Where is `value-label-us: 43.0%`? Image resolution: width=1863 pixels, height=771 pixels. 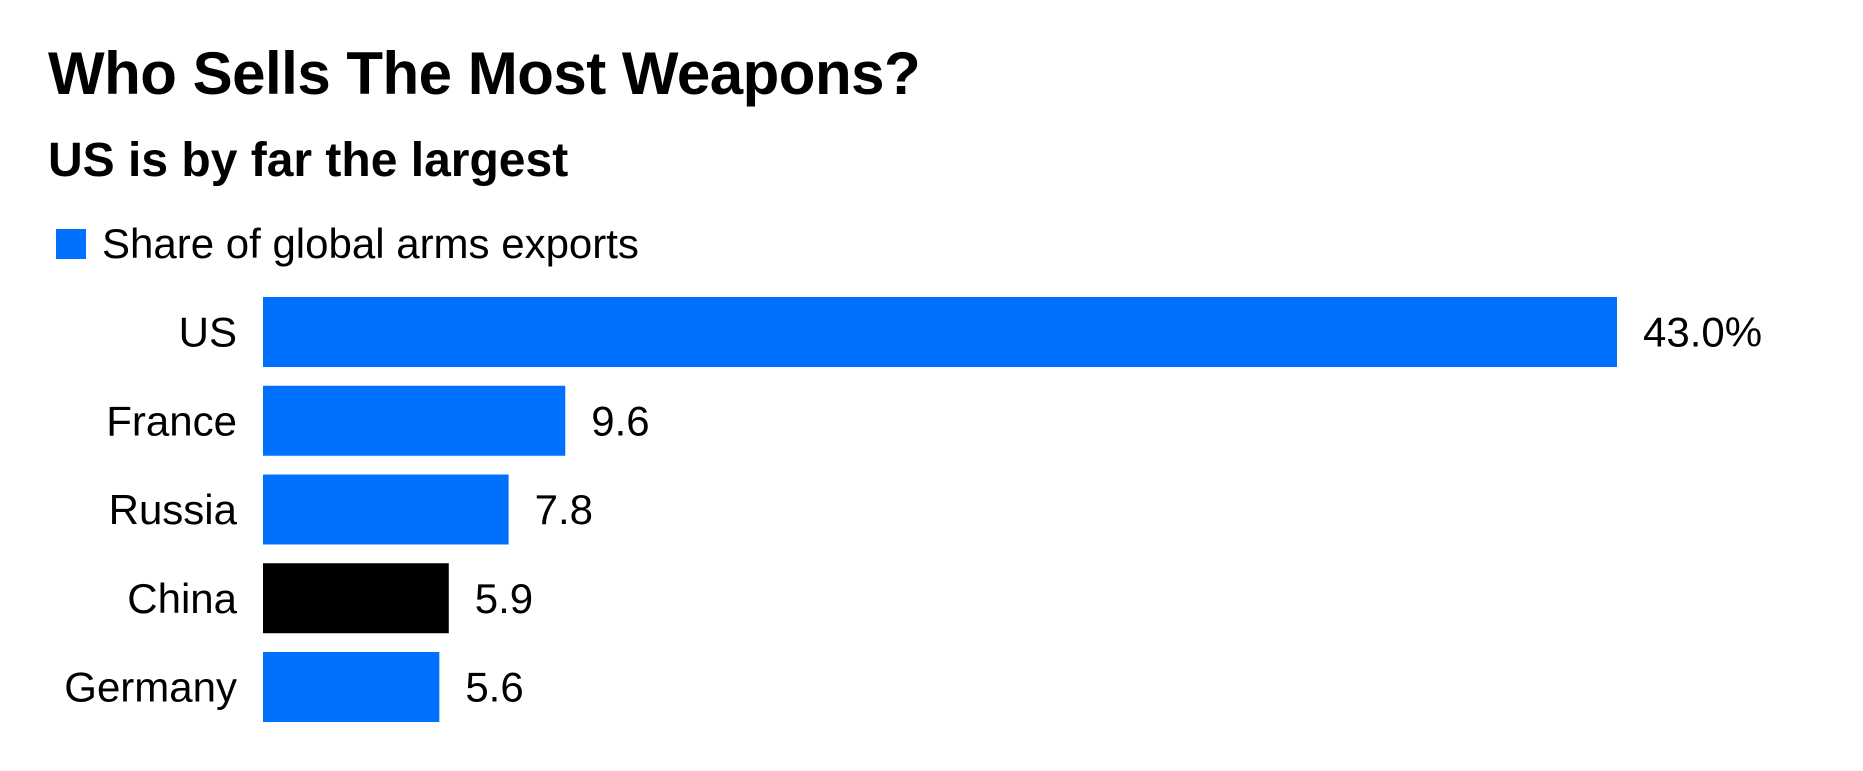 value-label-us: 43.0% is located at coordinates (1702, 332).